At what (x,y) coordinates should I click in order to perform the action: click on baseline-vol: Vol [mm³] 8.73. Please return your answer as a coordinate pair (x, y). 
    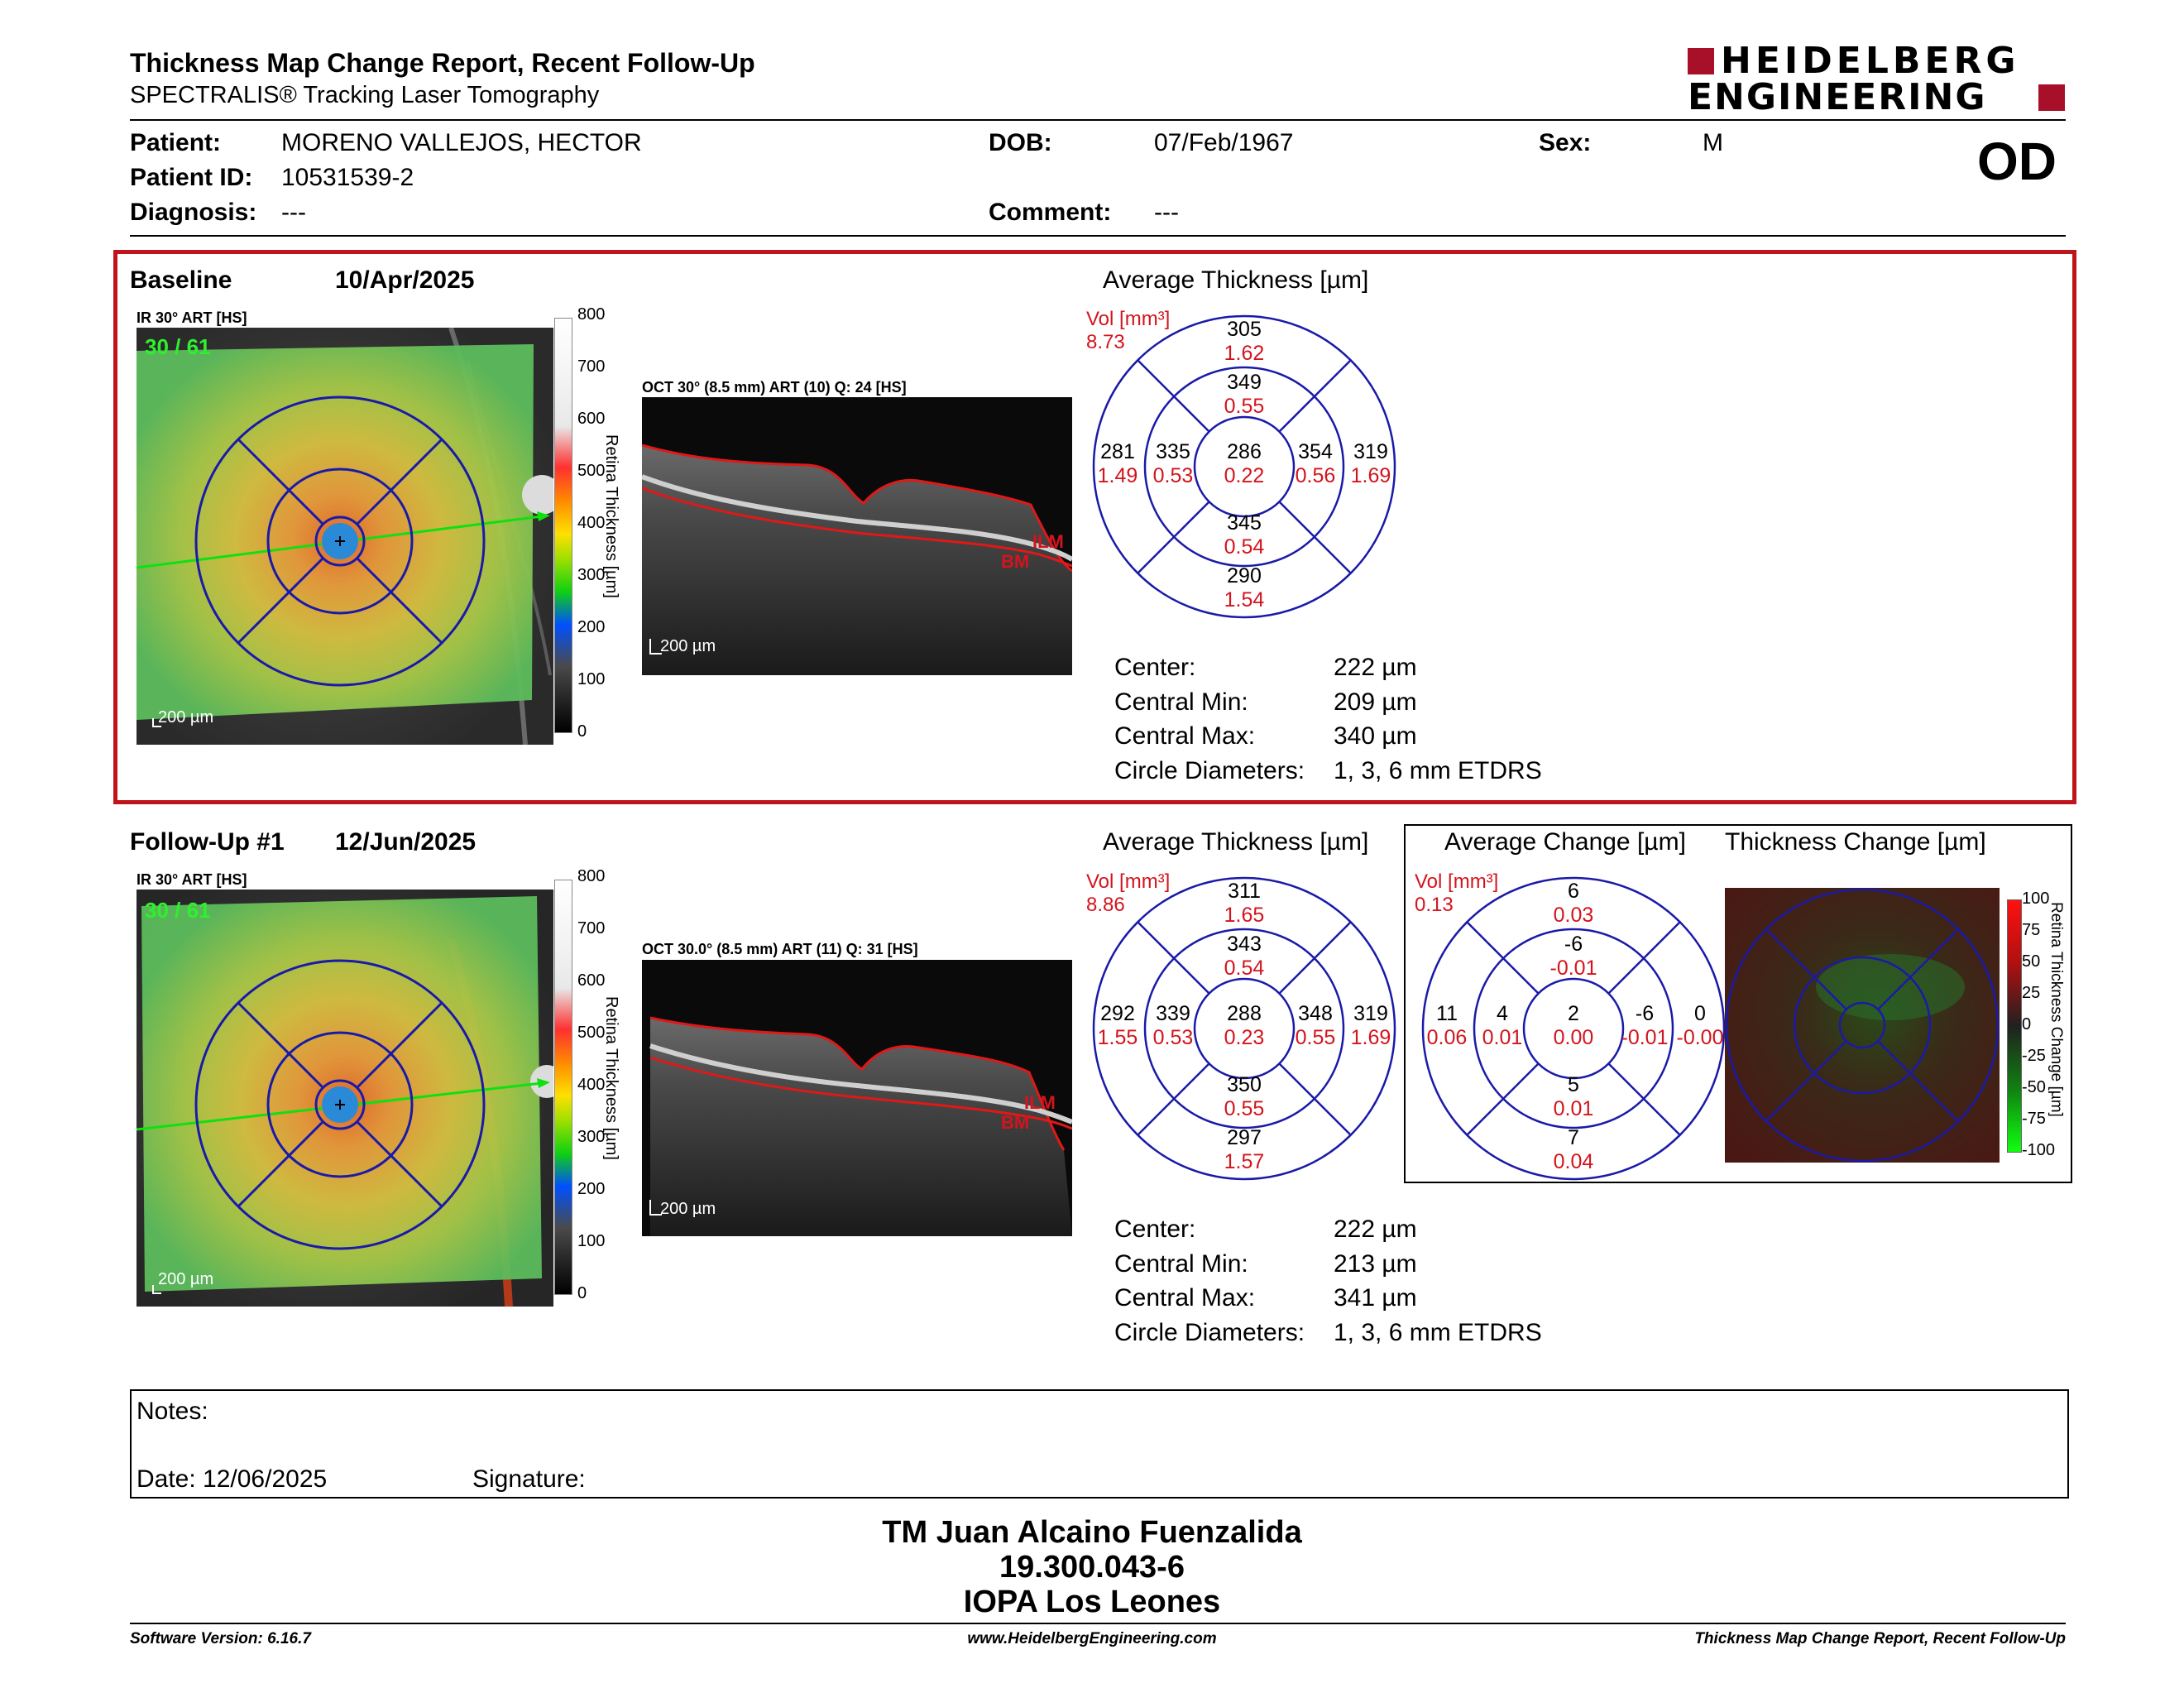
    Looking at the image, I should click on (1128, 331).